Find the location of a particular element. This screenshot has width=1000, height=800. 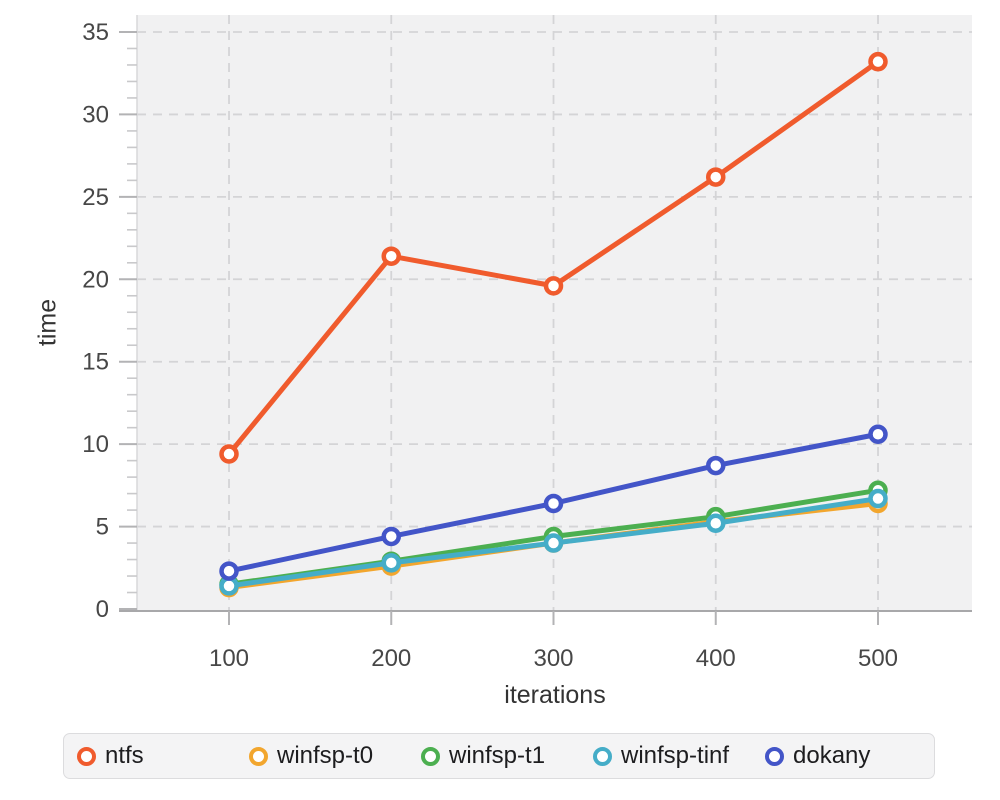

y-tick-label: 35 is located at coordinates (95, 32).